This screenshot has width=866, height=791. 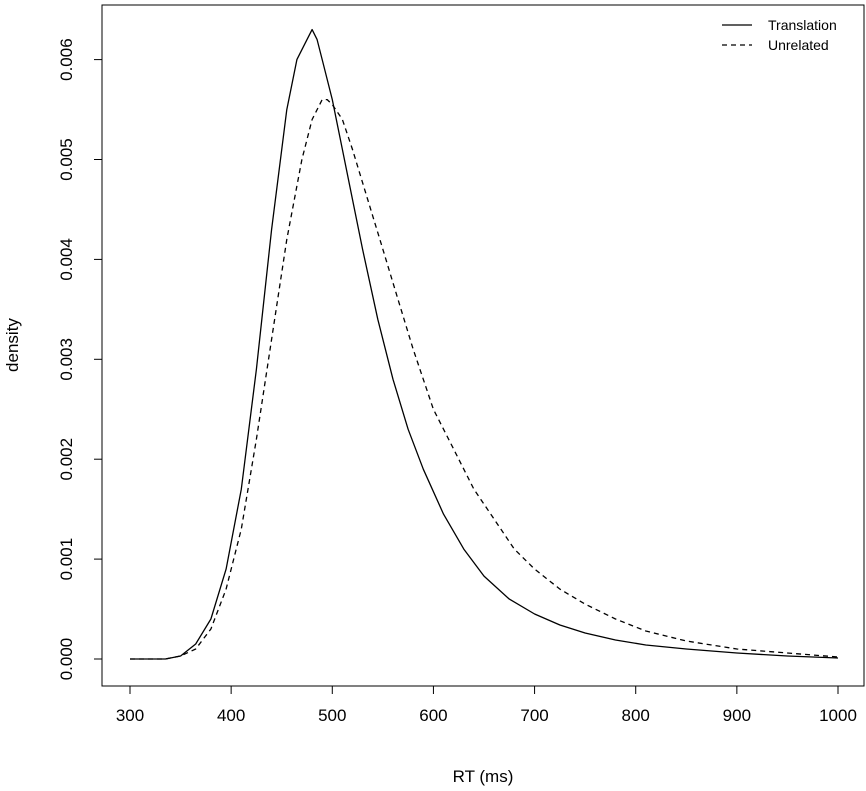 What do you see at coordinates (838, 715) in the screenshot?
I see `x-tick-label: 1000` at bounding box center [838, 715].